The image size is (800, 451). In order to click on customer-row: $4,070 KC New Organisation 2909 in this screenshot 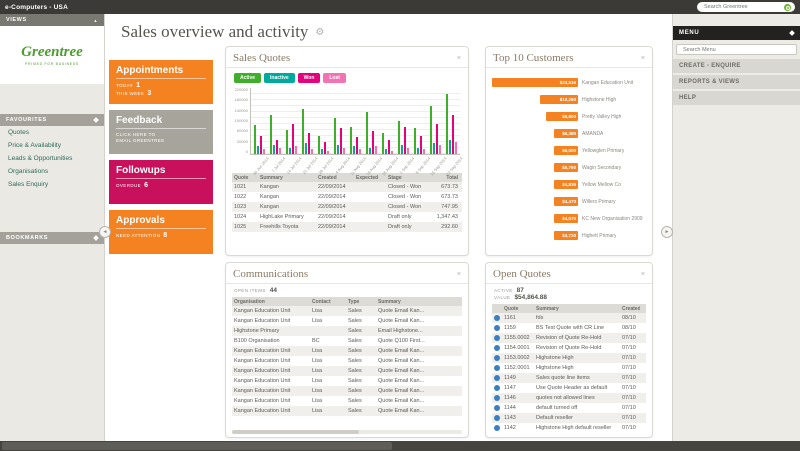, I will do `click(570, 218)`.